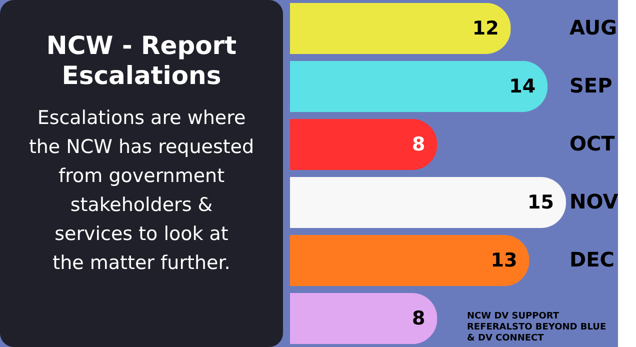 This screenshot has width=636, height=347. I want to click on data-label: 14, so click(522, 86).